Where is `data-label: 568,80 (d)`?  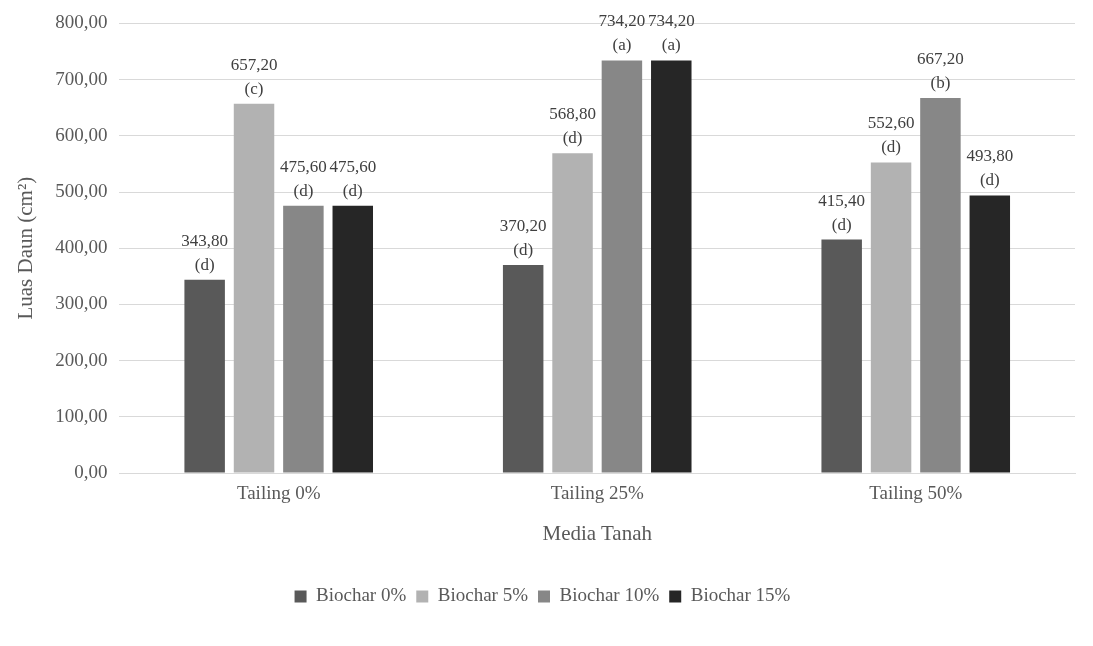
data-label: 568,80 (d) is located at coordinates (572, 126).